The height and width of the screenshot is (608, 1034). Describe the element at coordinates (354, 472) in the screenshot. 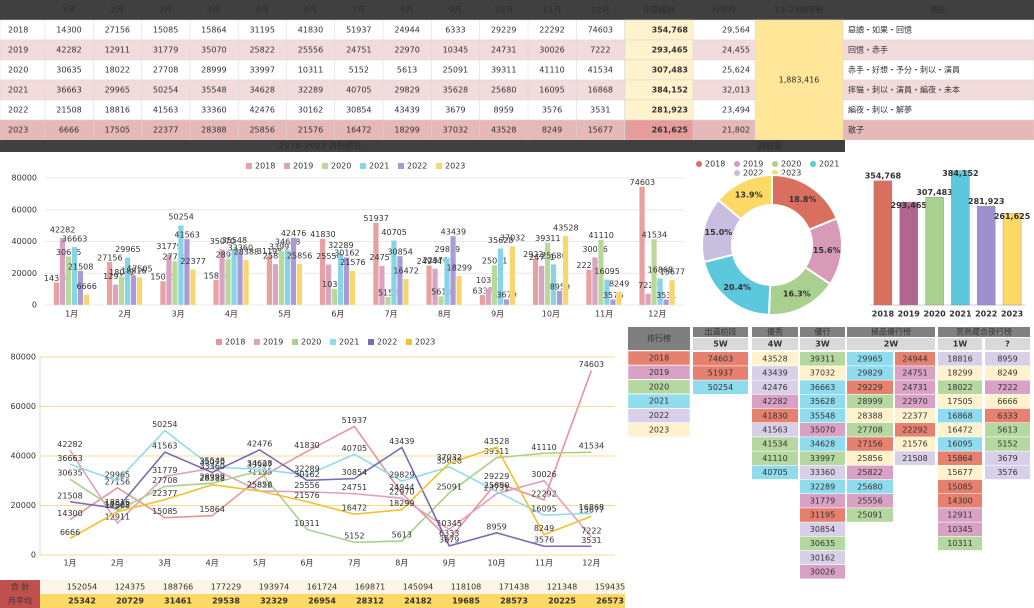

I see `data-label: 30854` at that location.